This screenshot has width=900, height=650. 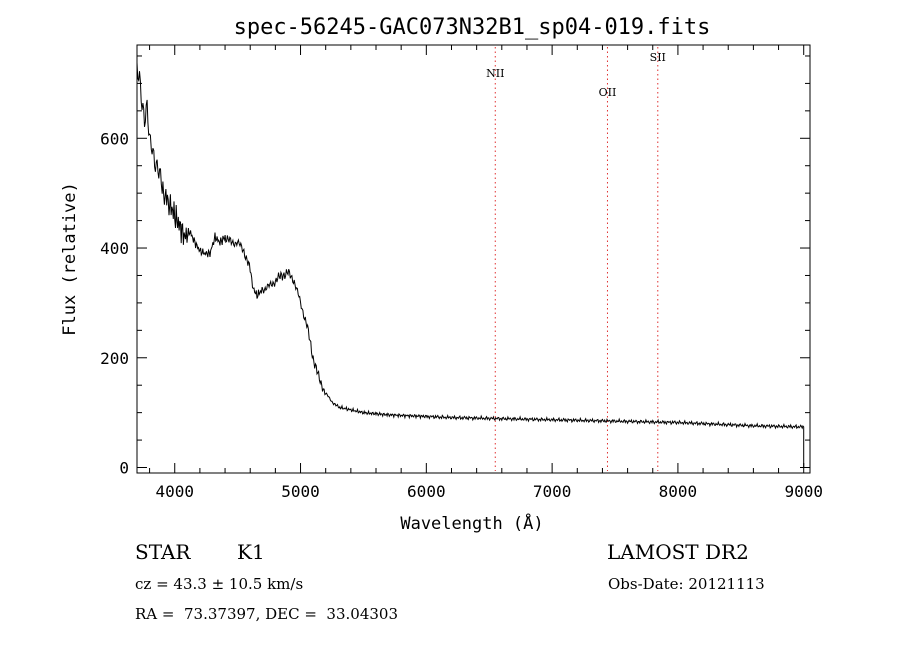 What do you see at coordinates (495, 73) in the screenshot?
I see `emission-line-label: NII` at bounding box center [495, 73].